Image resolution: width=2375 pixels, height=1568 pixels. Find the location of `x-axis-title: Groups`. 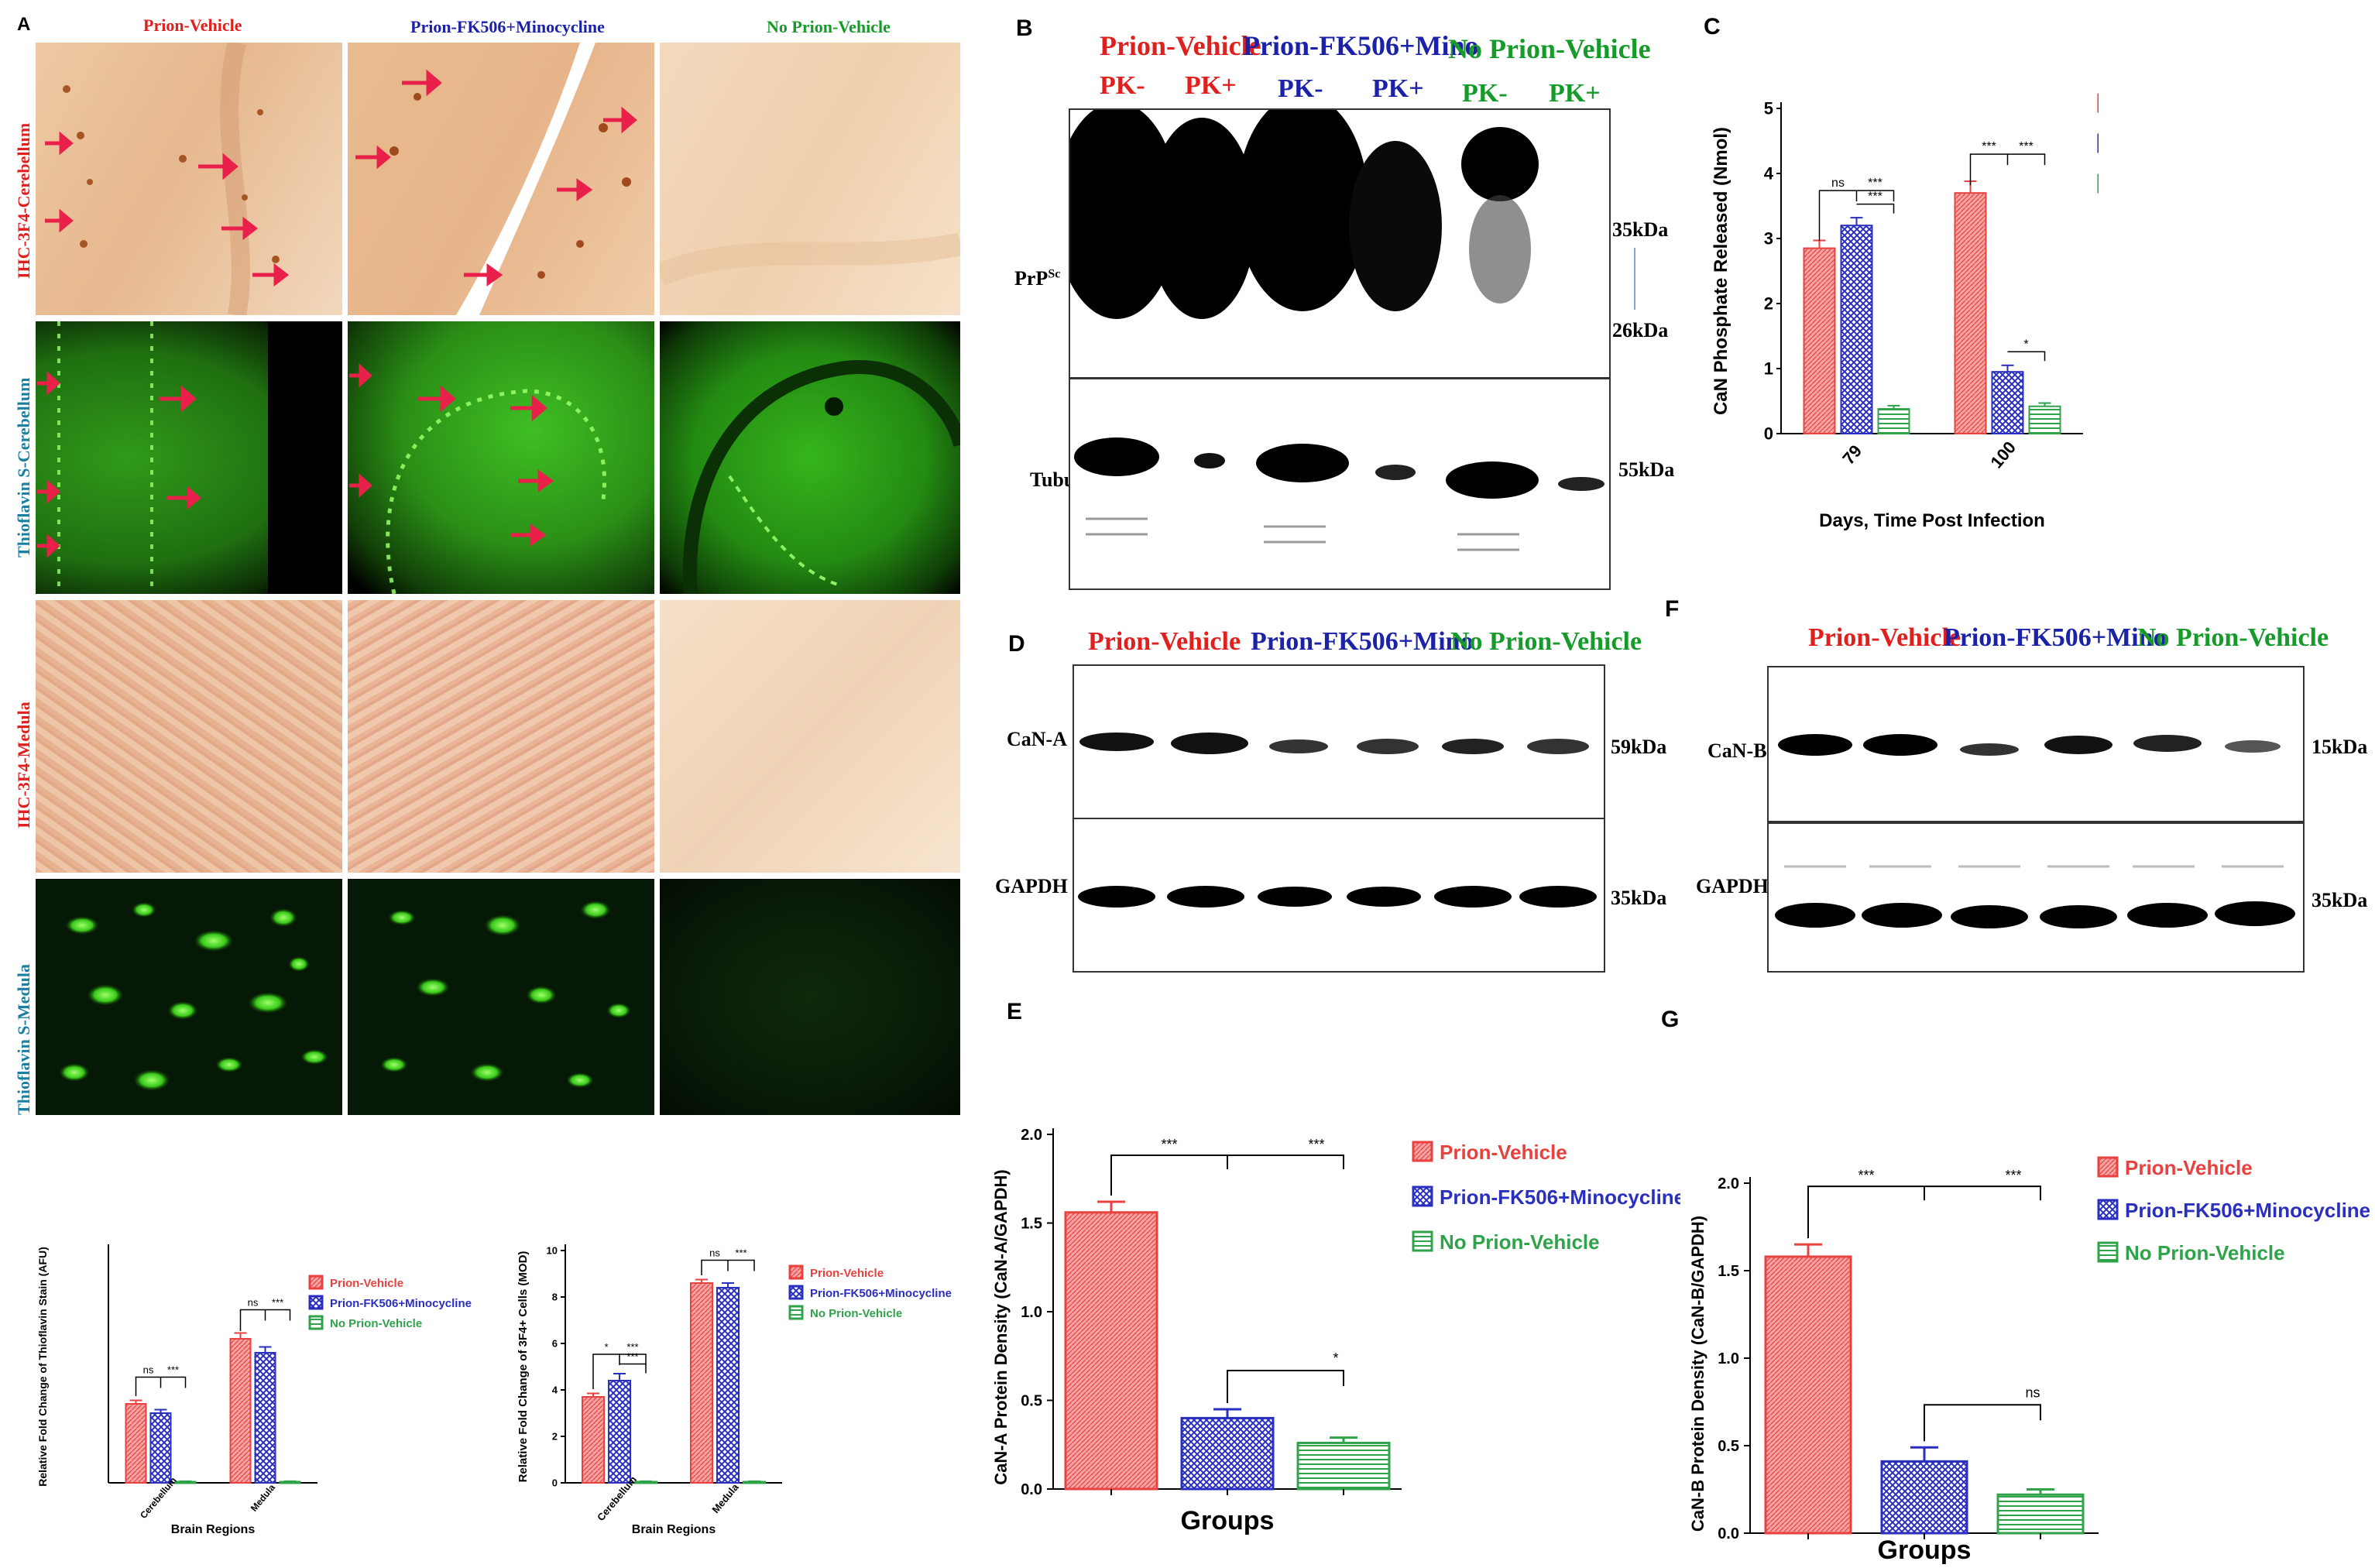

x-axis-title: Groups is located at coordinates (1925, 1549).